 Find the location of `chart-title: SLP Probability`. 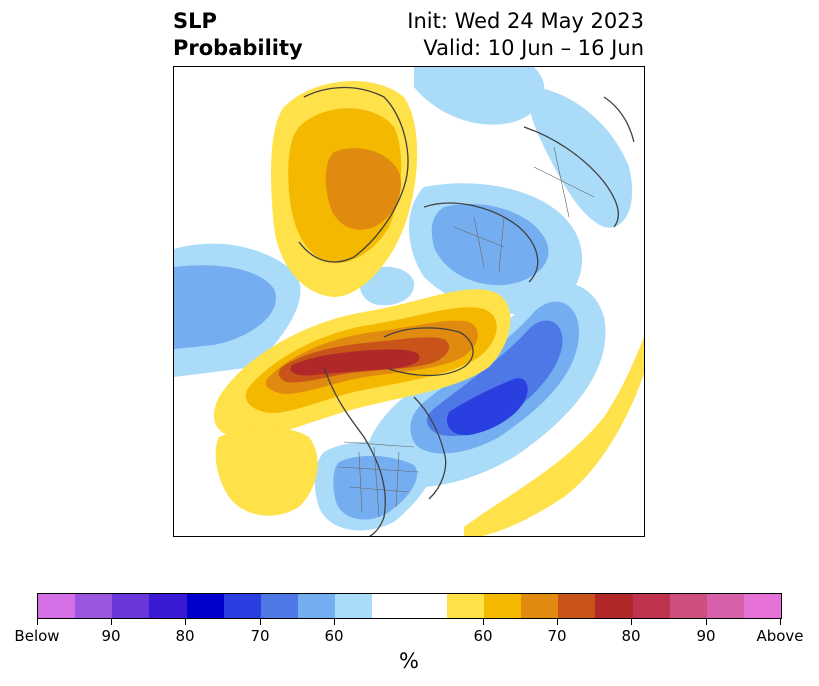

chart-title: SLP Probability is located at coordinates (238, 35).